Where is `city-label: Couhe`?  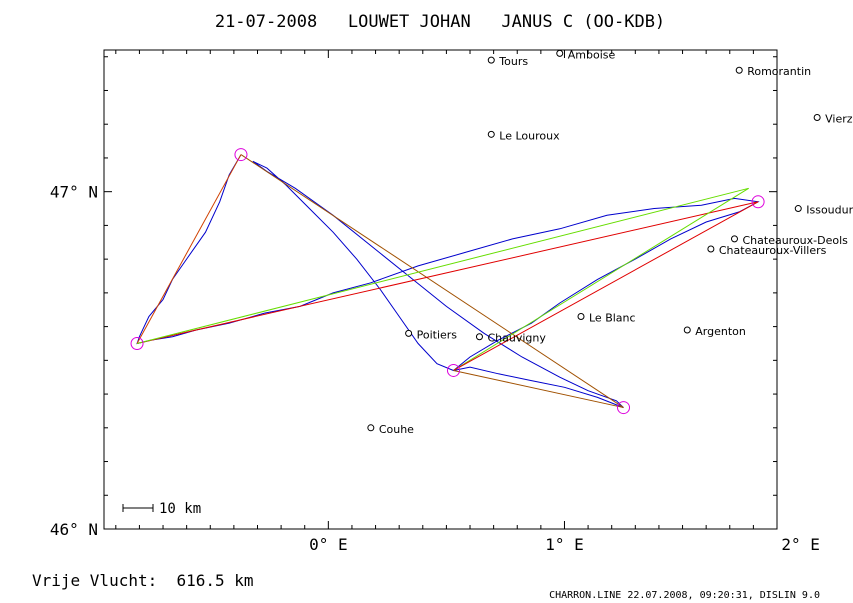 city-label: Couhe is located at coordinates (396, 429).